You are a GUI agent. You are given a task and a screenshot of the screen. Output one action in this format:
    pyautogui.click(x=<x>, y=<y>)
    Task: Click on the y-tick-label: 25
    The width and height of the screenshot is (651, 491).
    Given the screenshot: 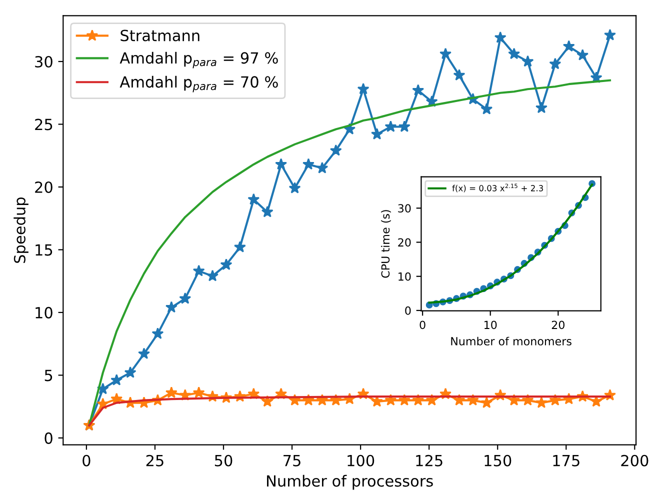 What is the action you would take?
    pyautogui.click(x=43, y=124)
    